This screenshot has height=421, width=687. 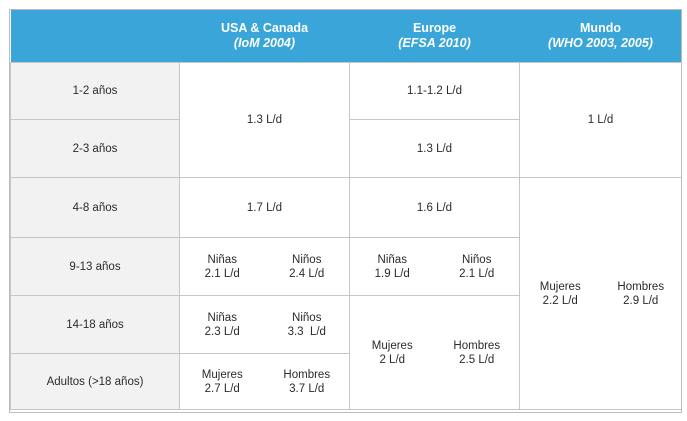 What do you see at coordinates (306, 324) in the screenshot?
I see `usa-14-18-boys: Niños 3.3 L/d` at bounding box center [306, 324].